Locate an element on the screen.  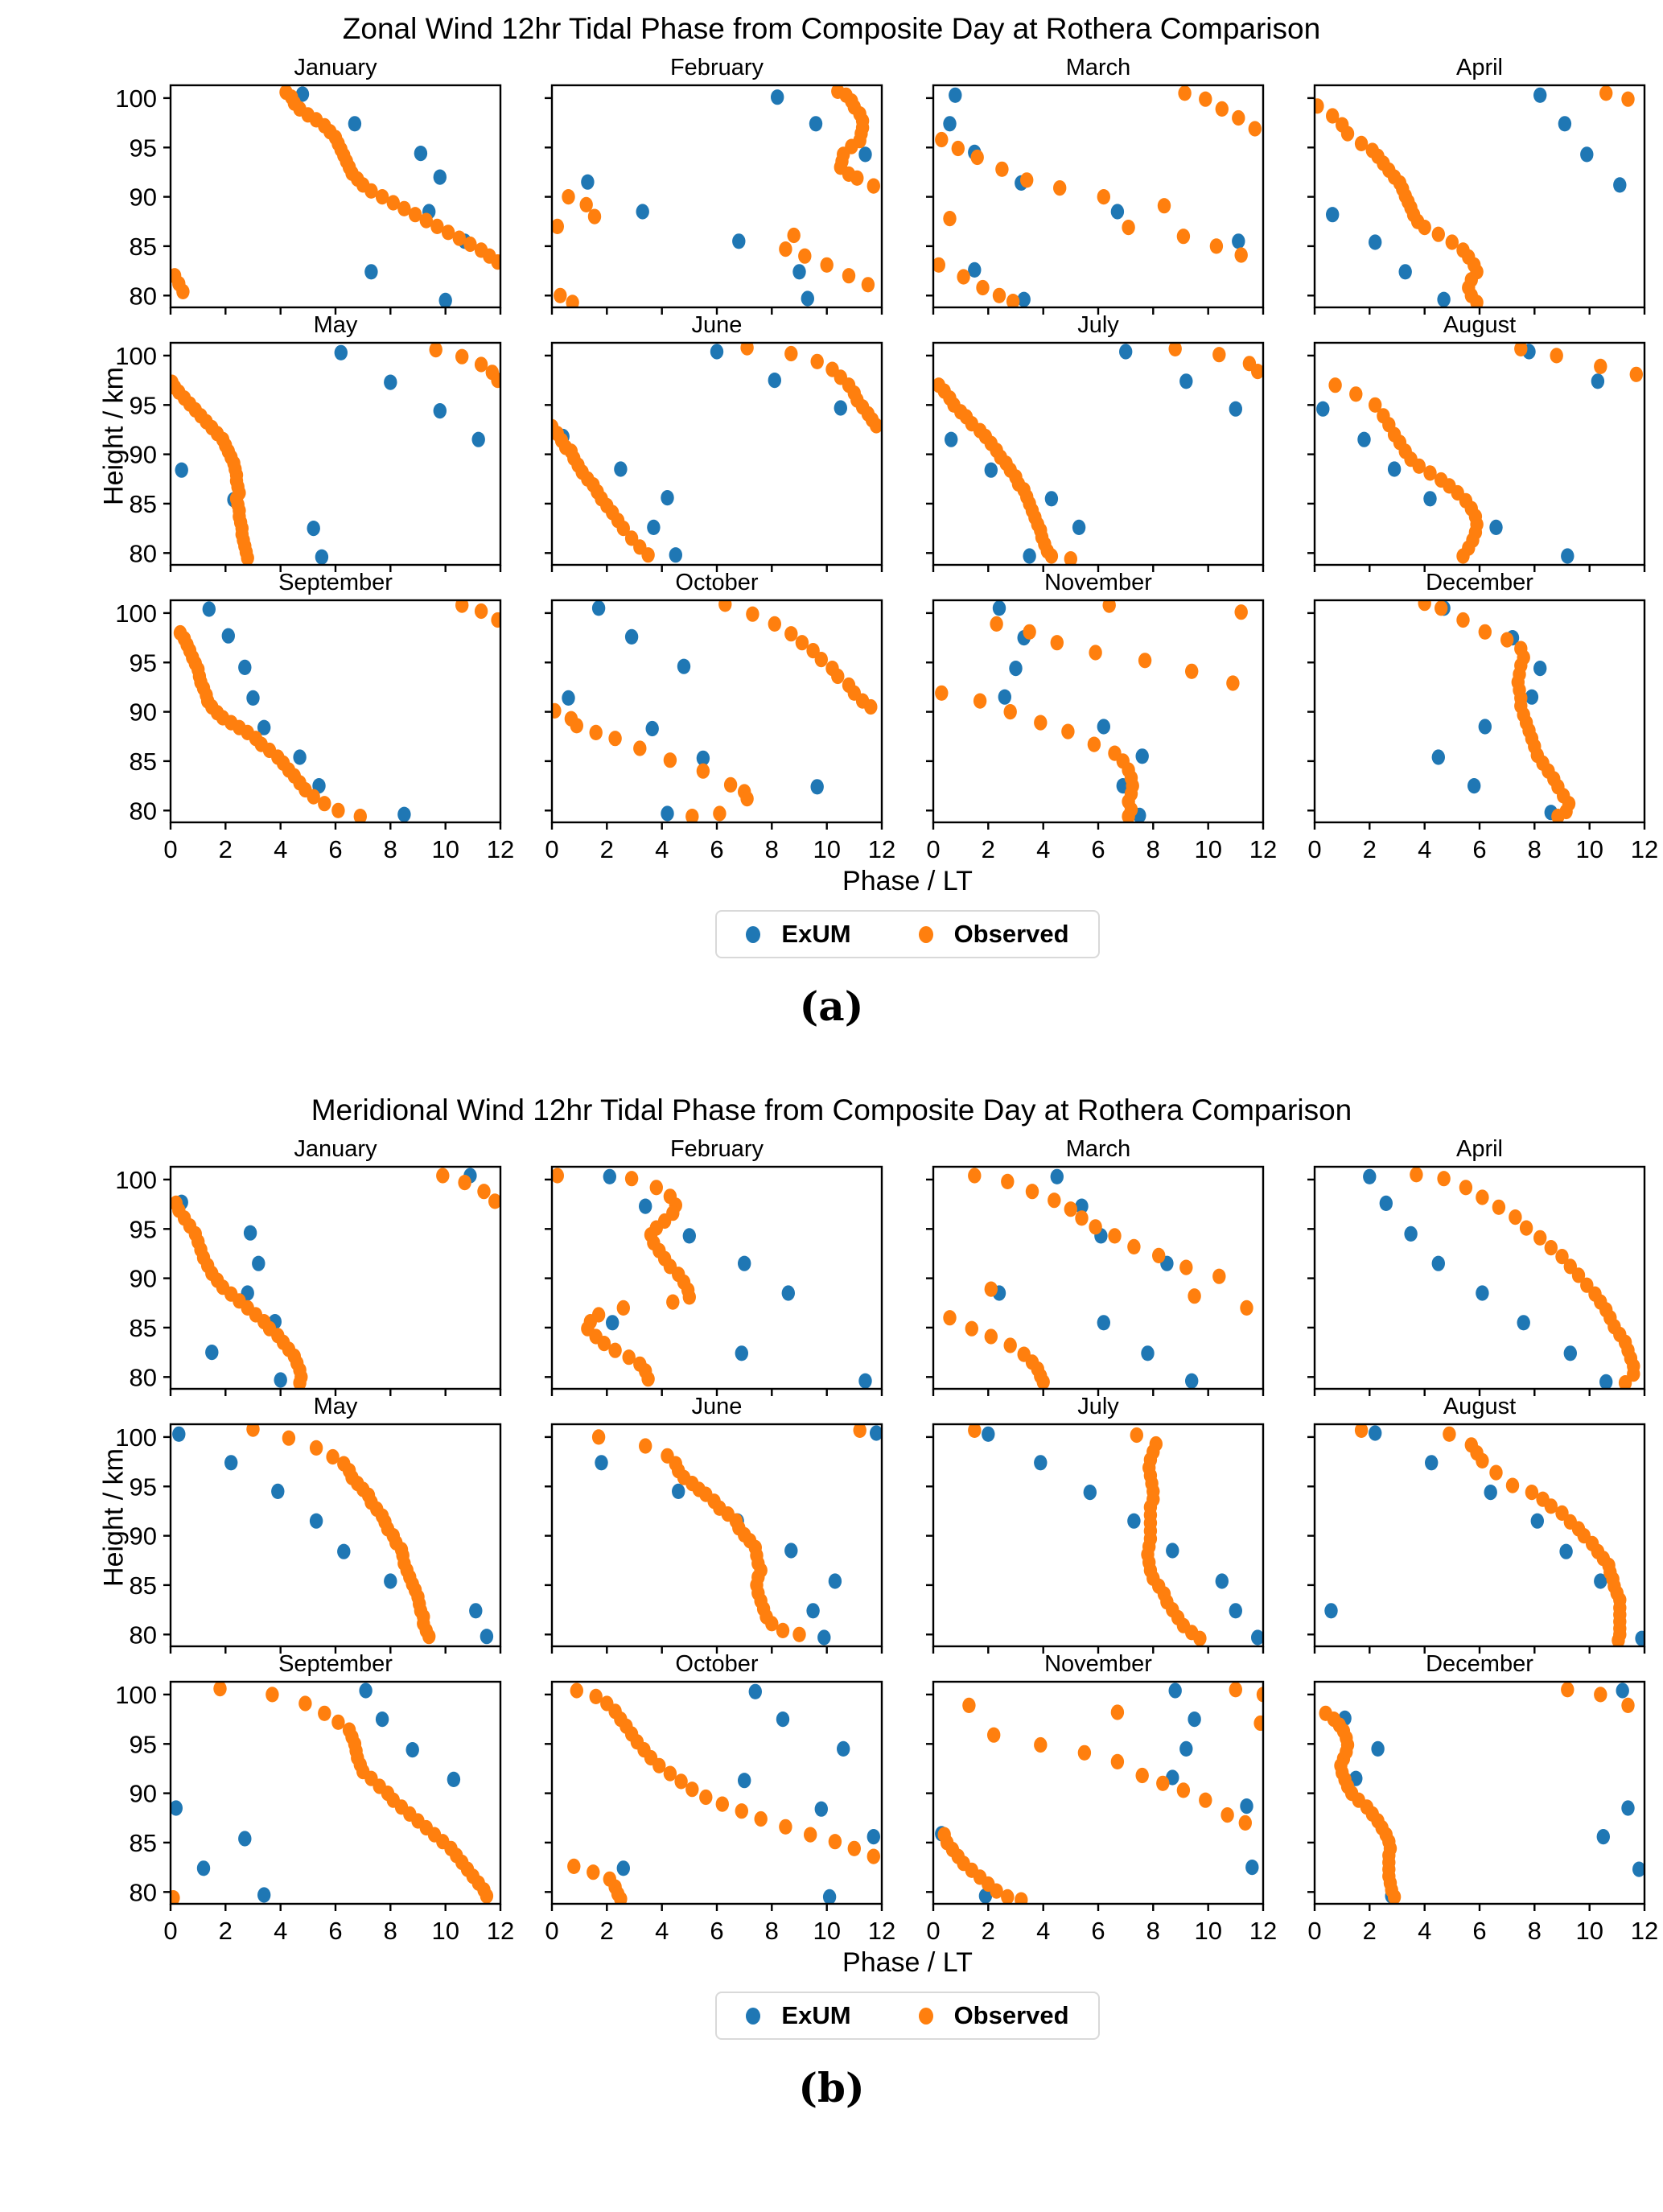
subplot-title: October is located at coordinates (717, 582).